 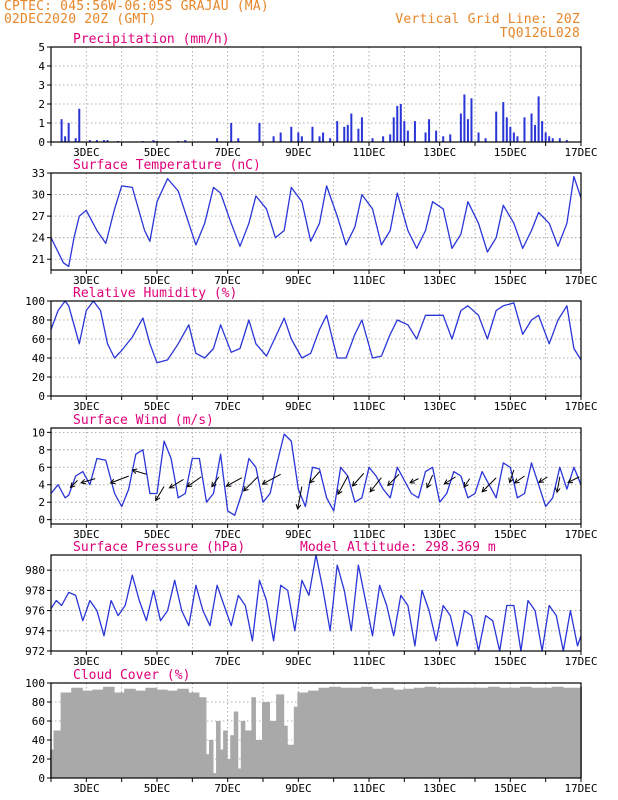 I want to click on y-tick-label: 972, so click(x=35, y=651).